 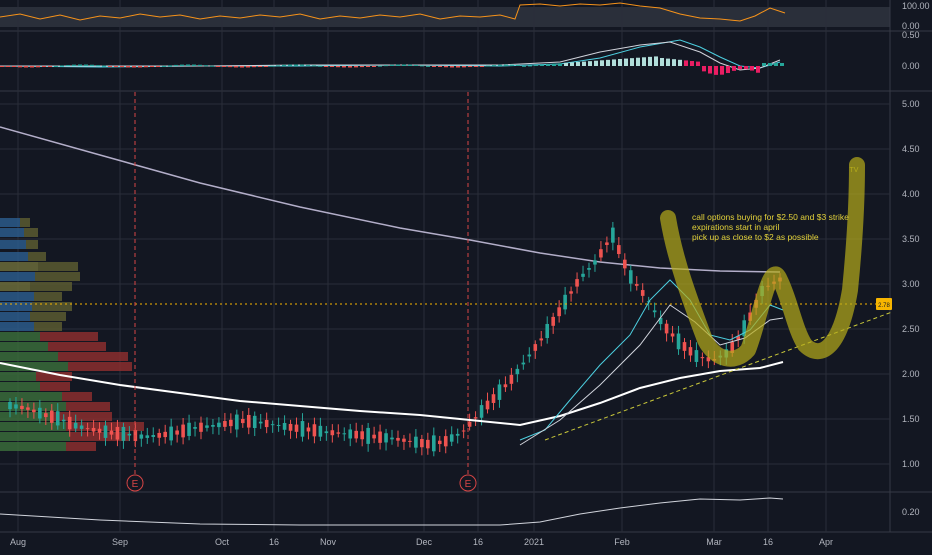 What do you see at coordinates (911, 66) in the screenshot?
I see `macd-axis-label: 0.00` at bounding box center [911, 66].